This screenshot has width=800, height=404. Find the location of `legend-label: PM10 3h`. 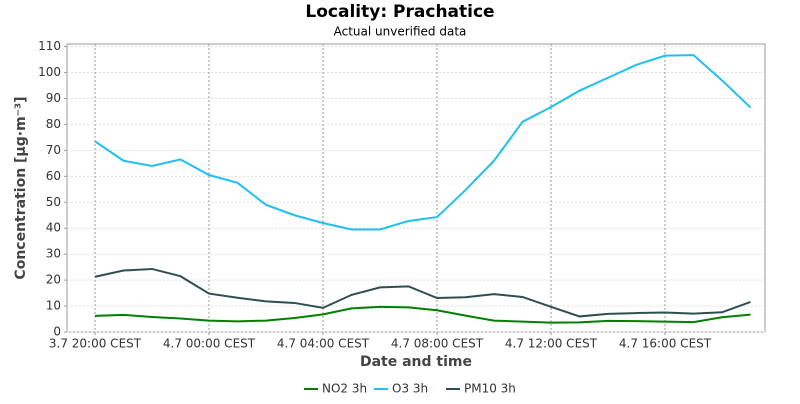

legend-label: PM10 3h is located at coordinates (490, 389).